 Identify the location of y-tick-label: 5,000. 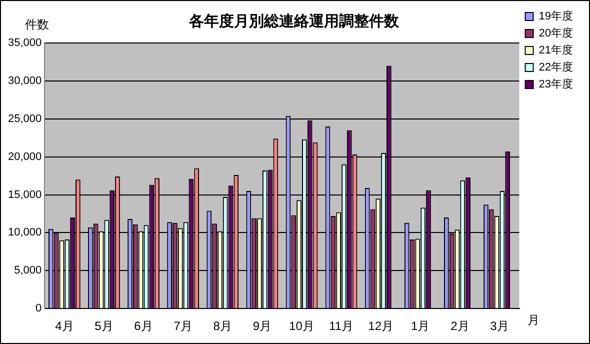
(28, 270).